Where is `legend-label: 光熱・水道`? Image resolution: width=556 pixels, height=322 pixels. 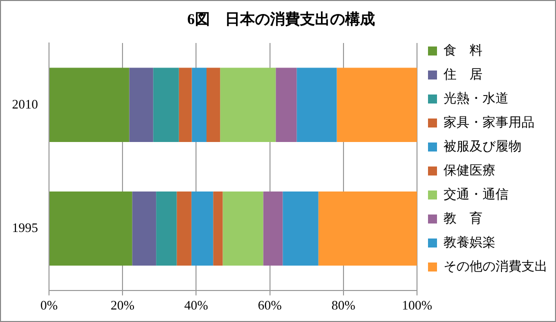
legend-label: 光熱・水道 is located at coordinates (476, 98).